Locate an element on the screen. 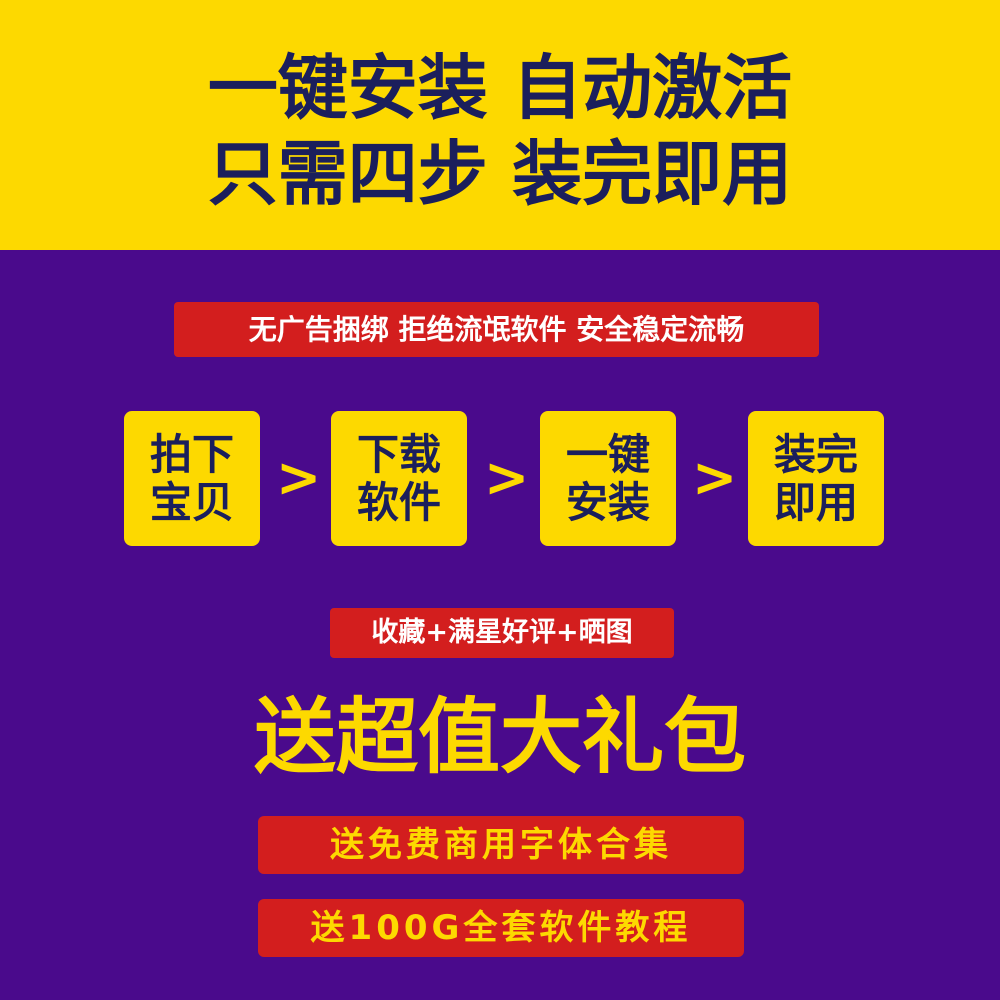 Image resolution: width=1000 pixels, height=1000 pixels. headline-line-2: 只需四步 装完即用 is located at coordinates (500, 174).